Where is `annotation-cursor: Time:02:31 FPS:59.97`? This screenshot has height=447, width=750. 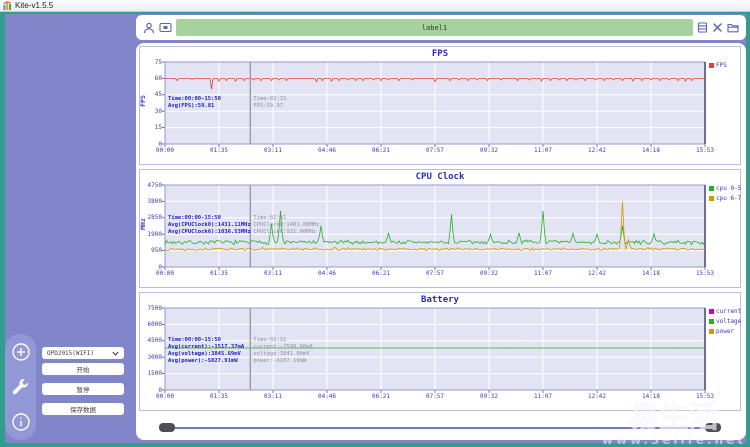 annotation-cursor: Time:02:31 FPS:59.97 is located at coordinates (269, 103).